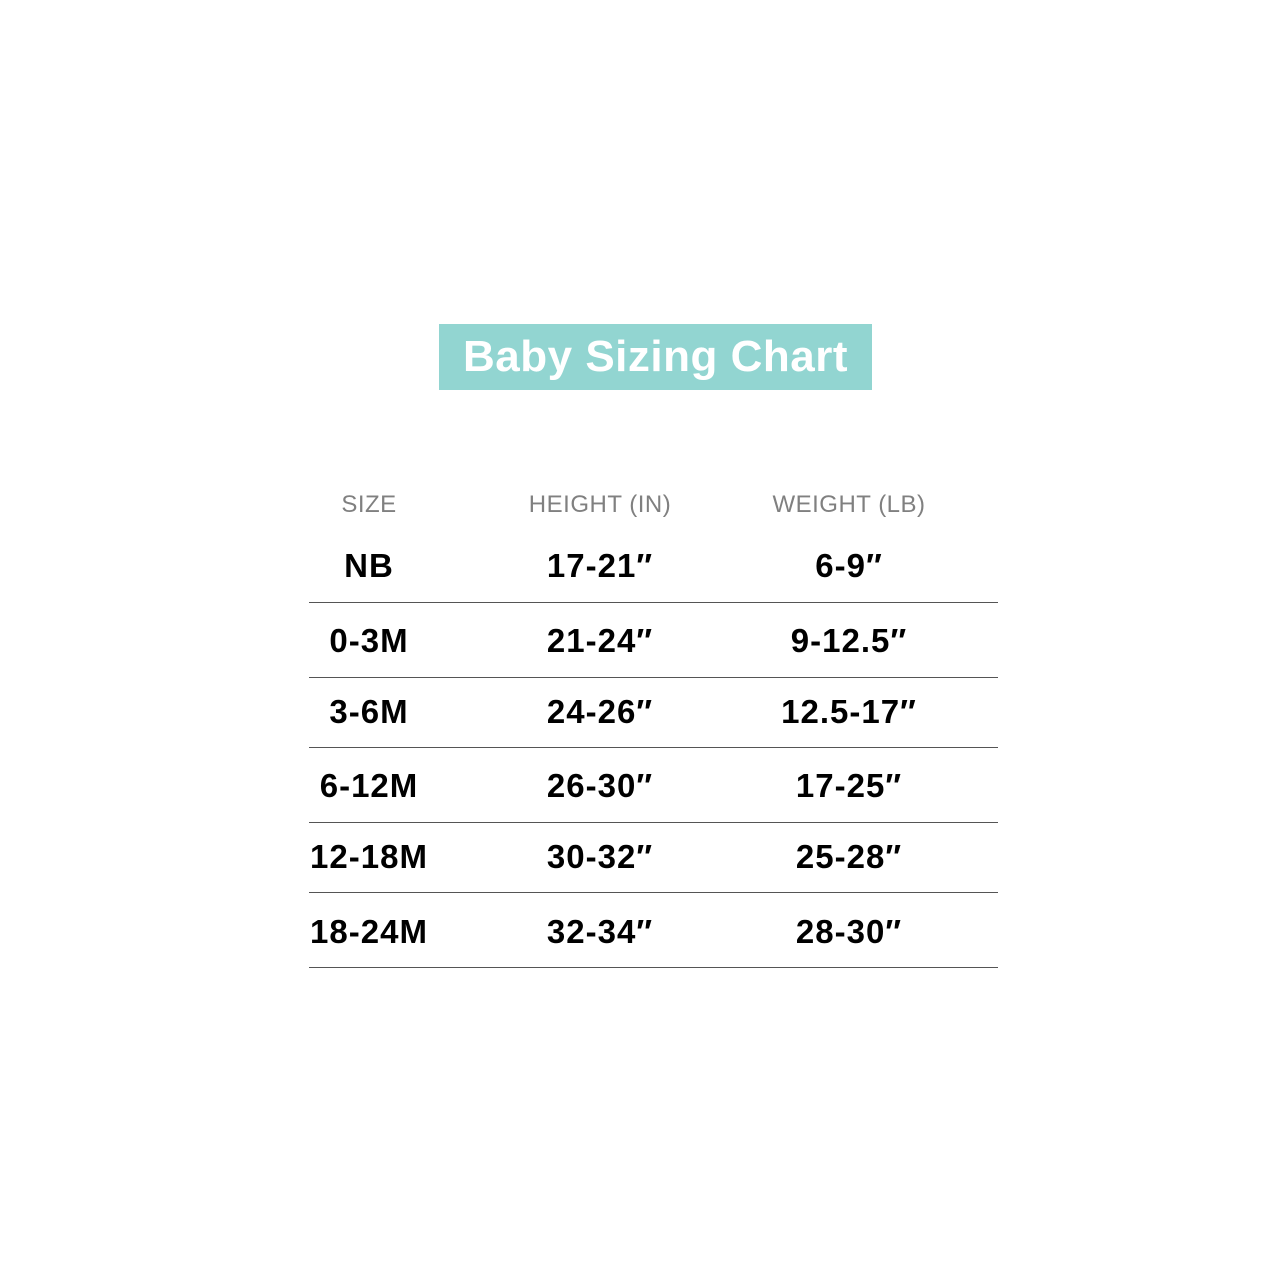 The width and height of the screenshot is (1288, 1288). I want to click on cell-weight: 17-25″, so click(849, 785).